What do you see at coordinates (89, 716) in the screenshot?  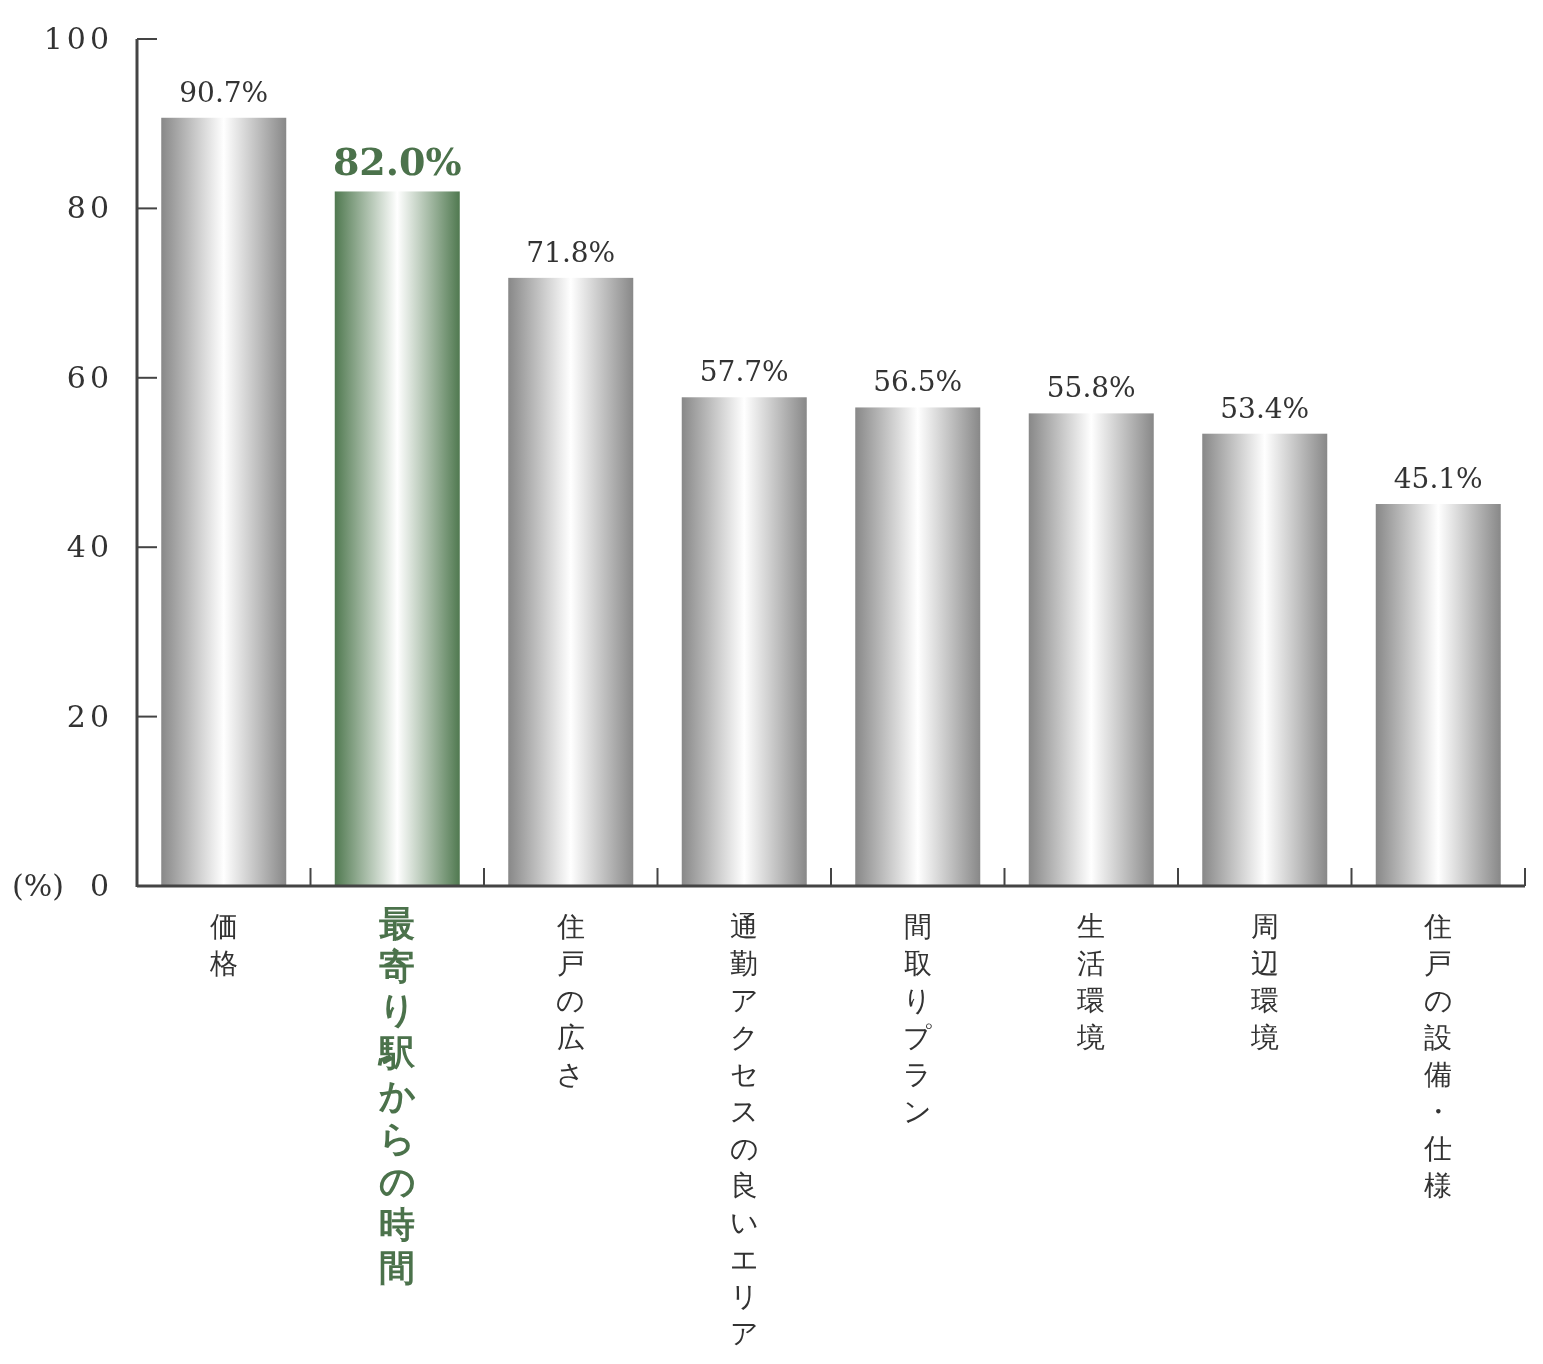 I see `y-tick-label: 20` at bounding box center [89, 716].